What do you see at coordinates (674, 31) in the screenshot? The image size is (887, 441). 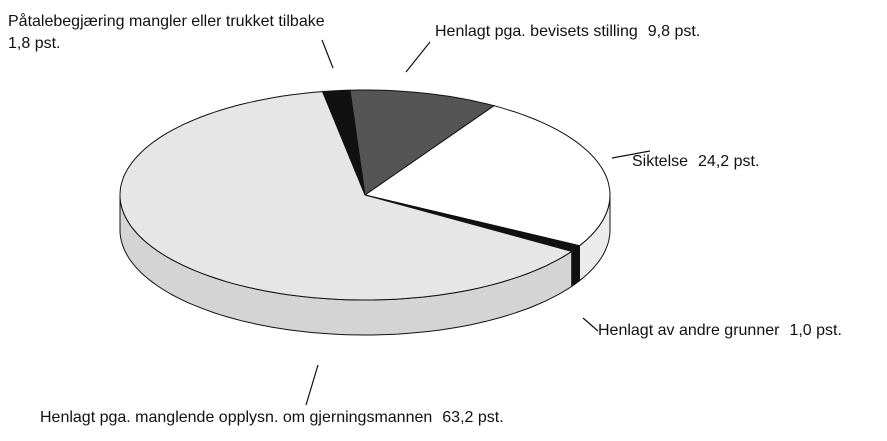 I see `slice-value-label: 9,8 pst.` at bounding box center [674, 31].